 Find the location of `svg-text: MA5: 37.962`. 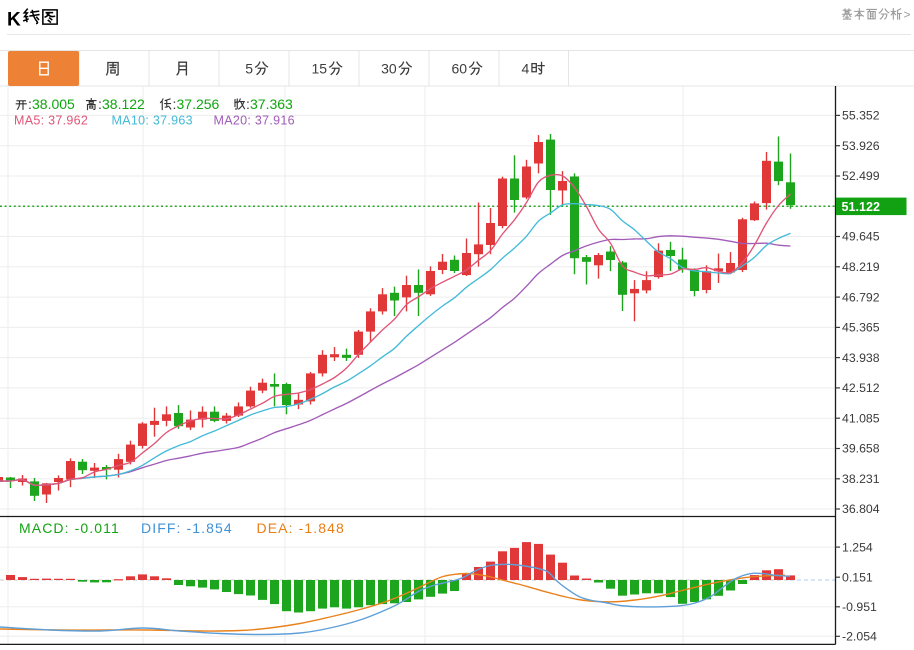

svg-text: MA5: 37.962 is located at coordinates (51, 121).